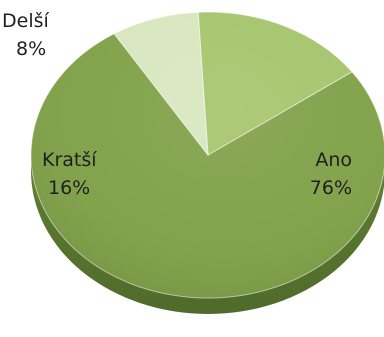 This screenshot has height=337, width=384. Describe the element at coordinates (331, 188) in the screenshot. I see `slice-value-ano: 76%` at that location.